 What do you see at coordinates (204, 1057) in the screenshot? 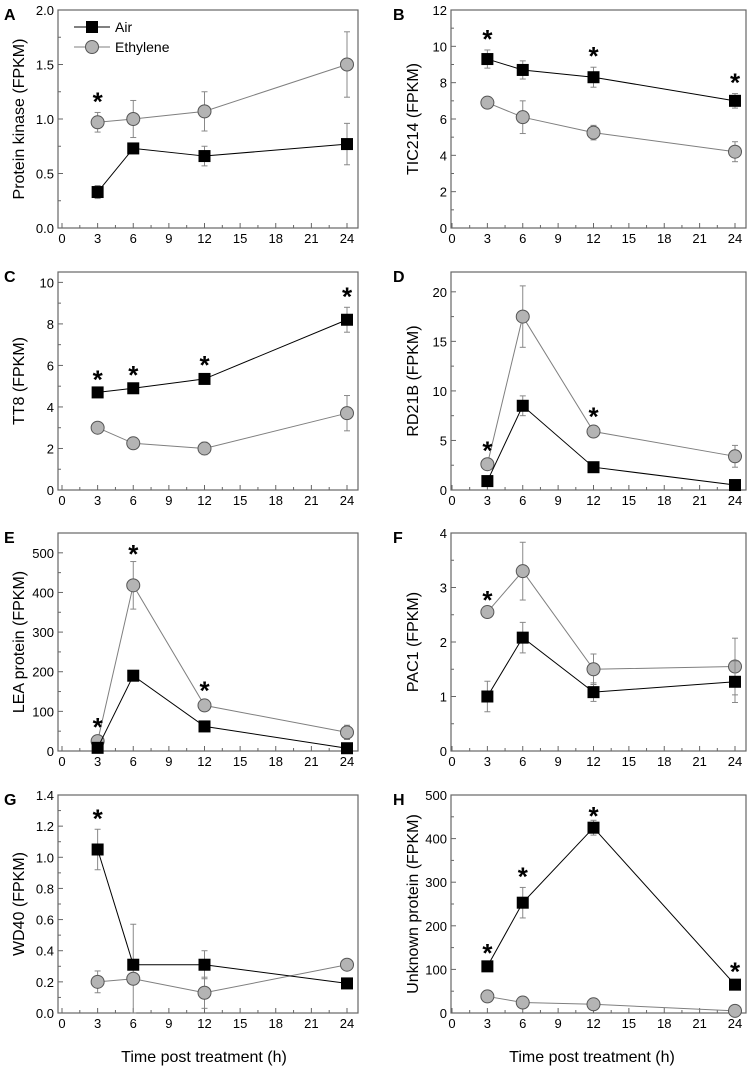
I see `x-axis-title-left: Time post treatment (h)` at bounding box center [204, 1057].